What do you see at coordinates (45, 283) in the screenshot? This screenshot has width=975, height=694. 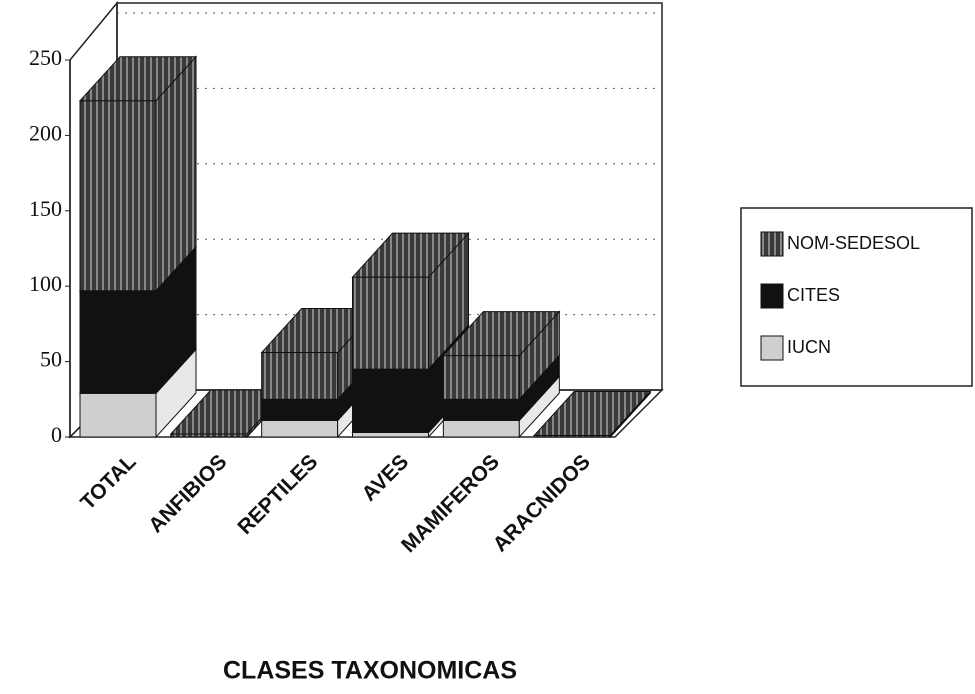 I see `y-tick-label: 100` at bounding box center [45, 283].